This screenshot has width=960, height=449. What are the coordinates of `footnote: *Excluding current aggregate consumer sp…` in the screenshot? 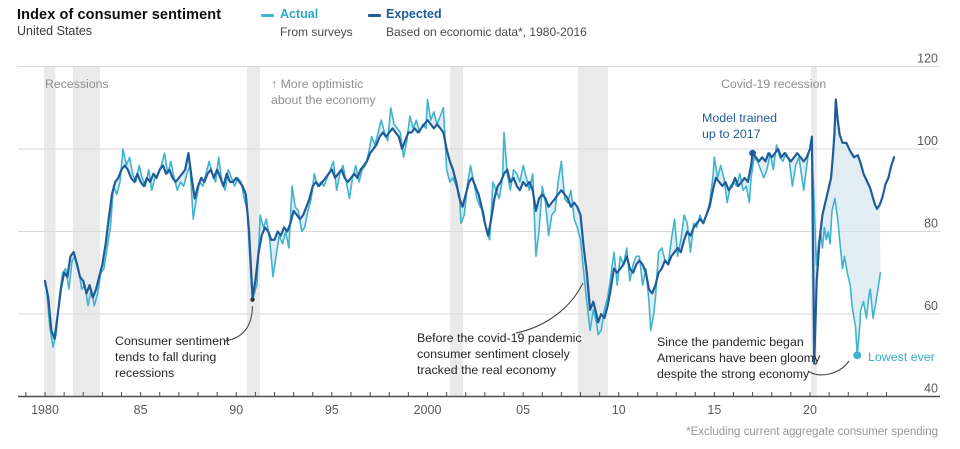 It's located at (812, 432).